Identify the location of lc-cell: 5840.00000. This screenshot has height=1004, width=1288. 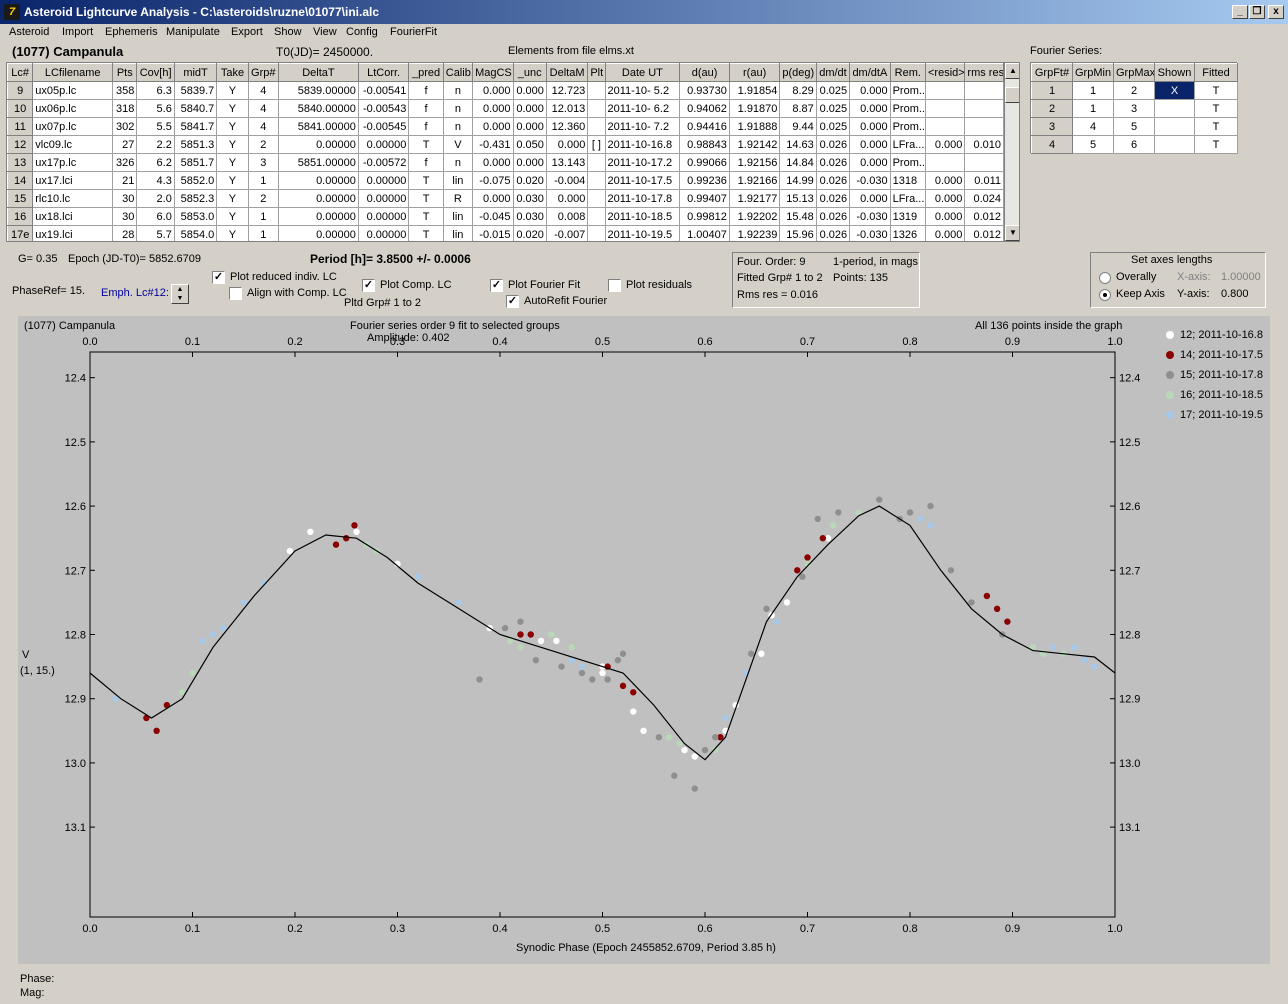
(318, 108).